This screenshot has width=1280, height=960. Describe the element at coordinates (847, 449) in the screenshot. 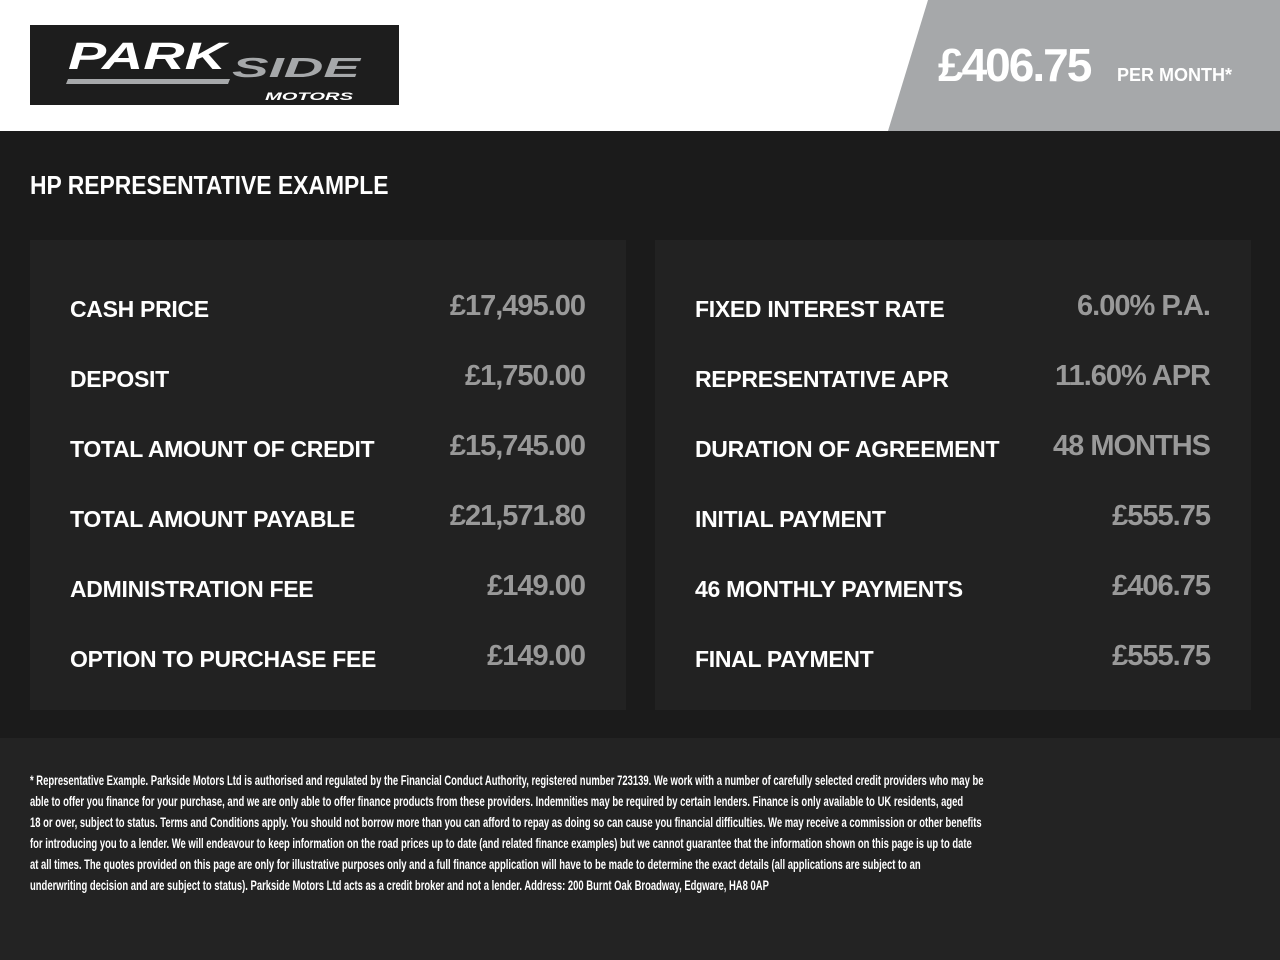

I see `label: DURATION OF AGREEMENT` at that location.